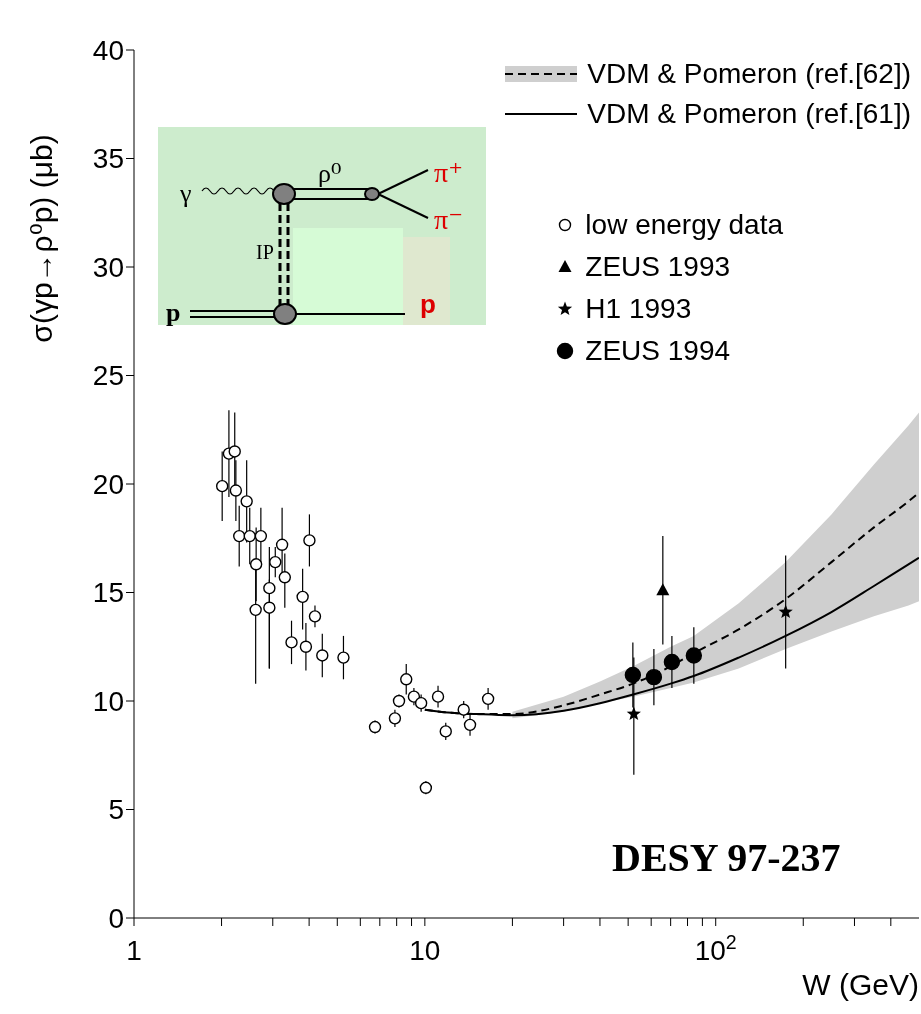 Image resolution: width=921 pixels, height=1014 pixels. Describe the element at coordinates (134, 950) in the screenshot. I see `x-tick-label: 1` at that location.